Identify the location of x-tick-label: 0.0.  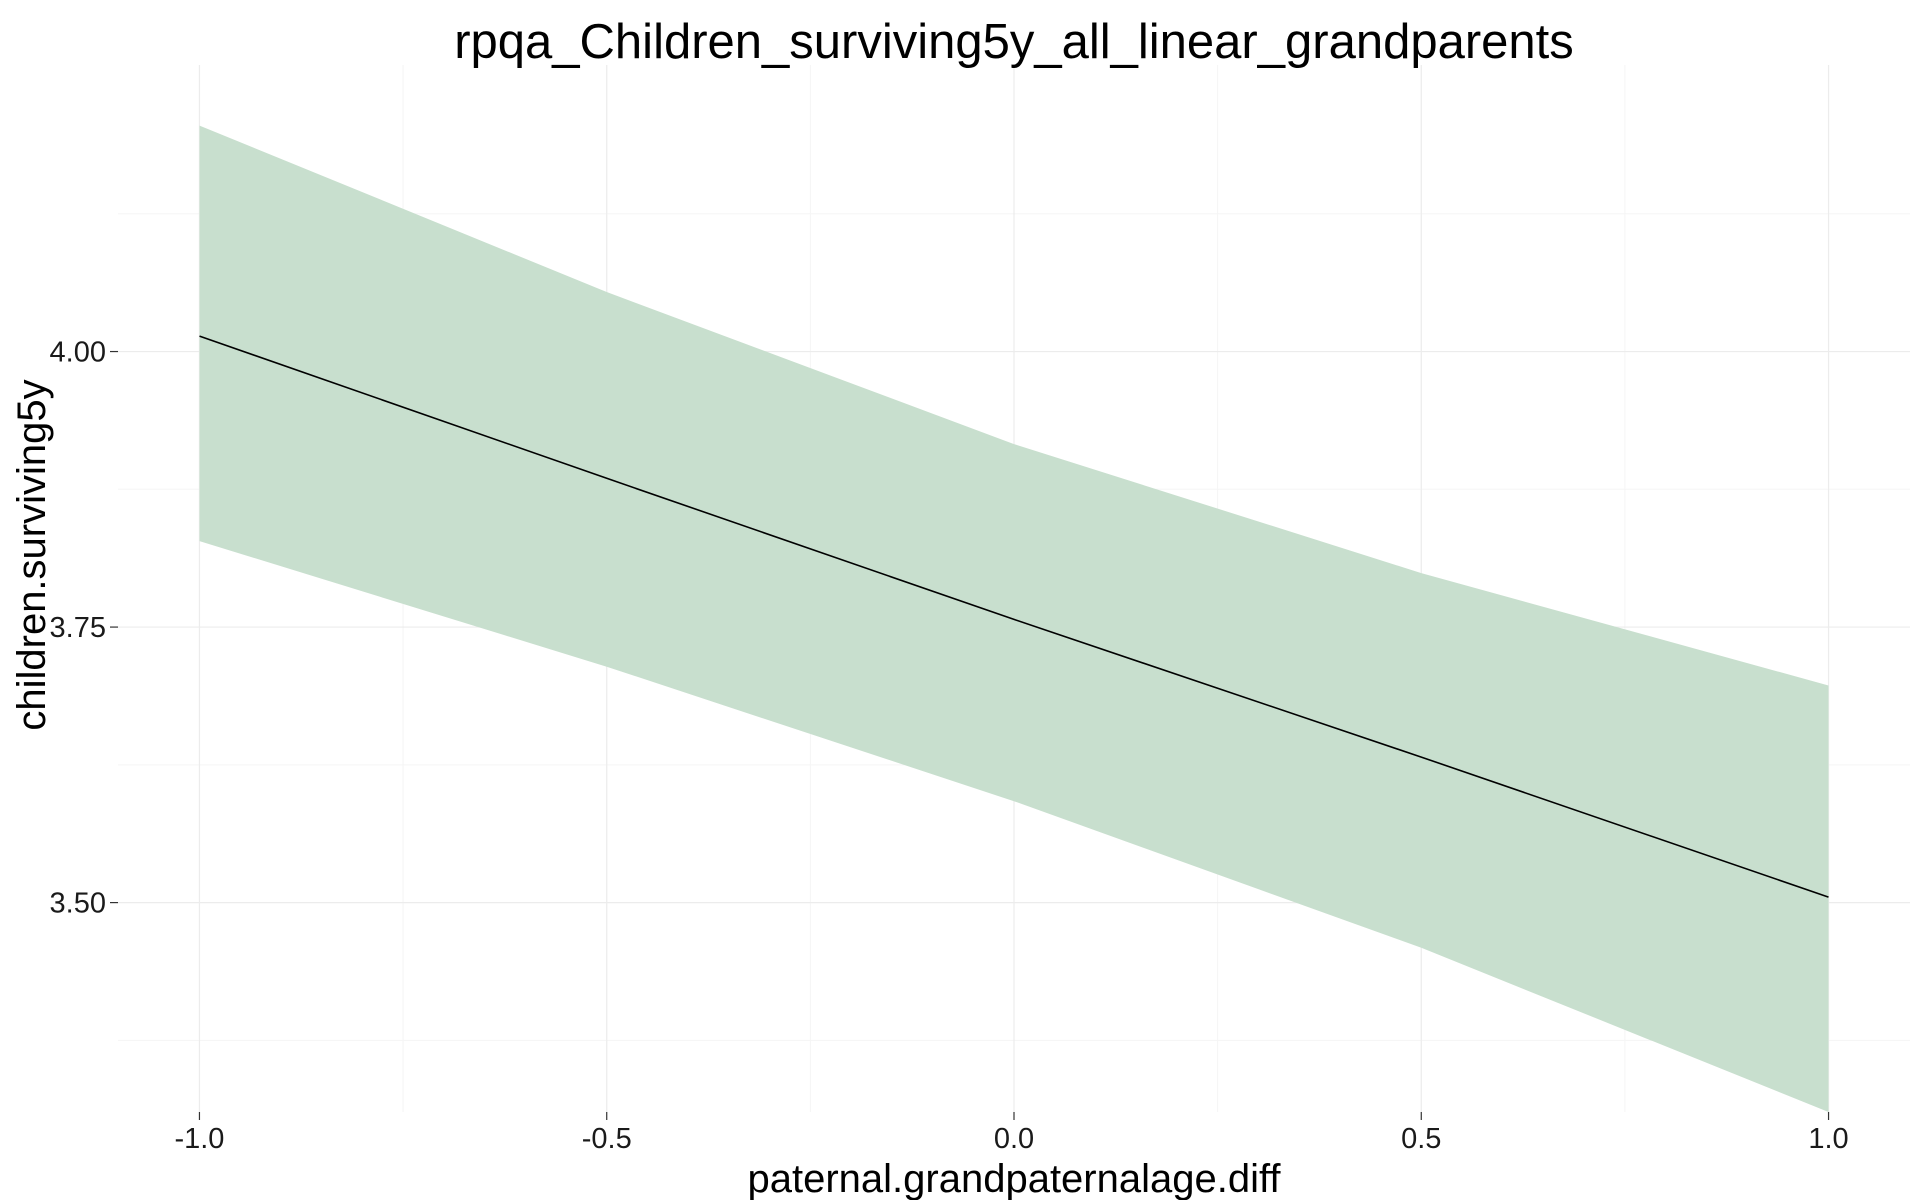
(1014, 1139).